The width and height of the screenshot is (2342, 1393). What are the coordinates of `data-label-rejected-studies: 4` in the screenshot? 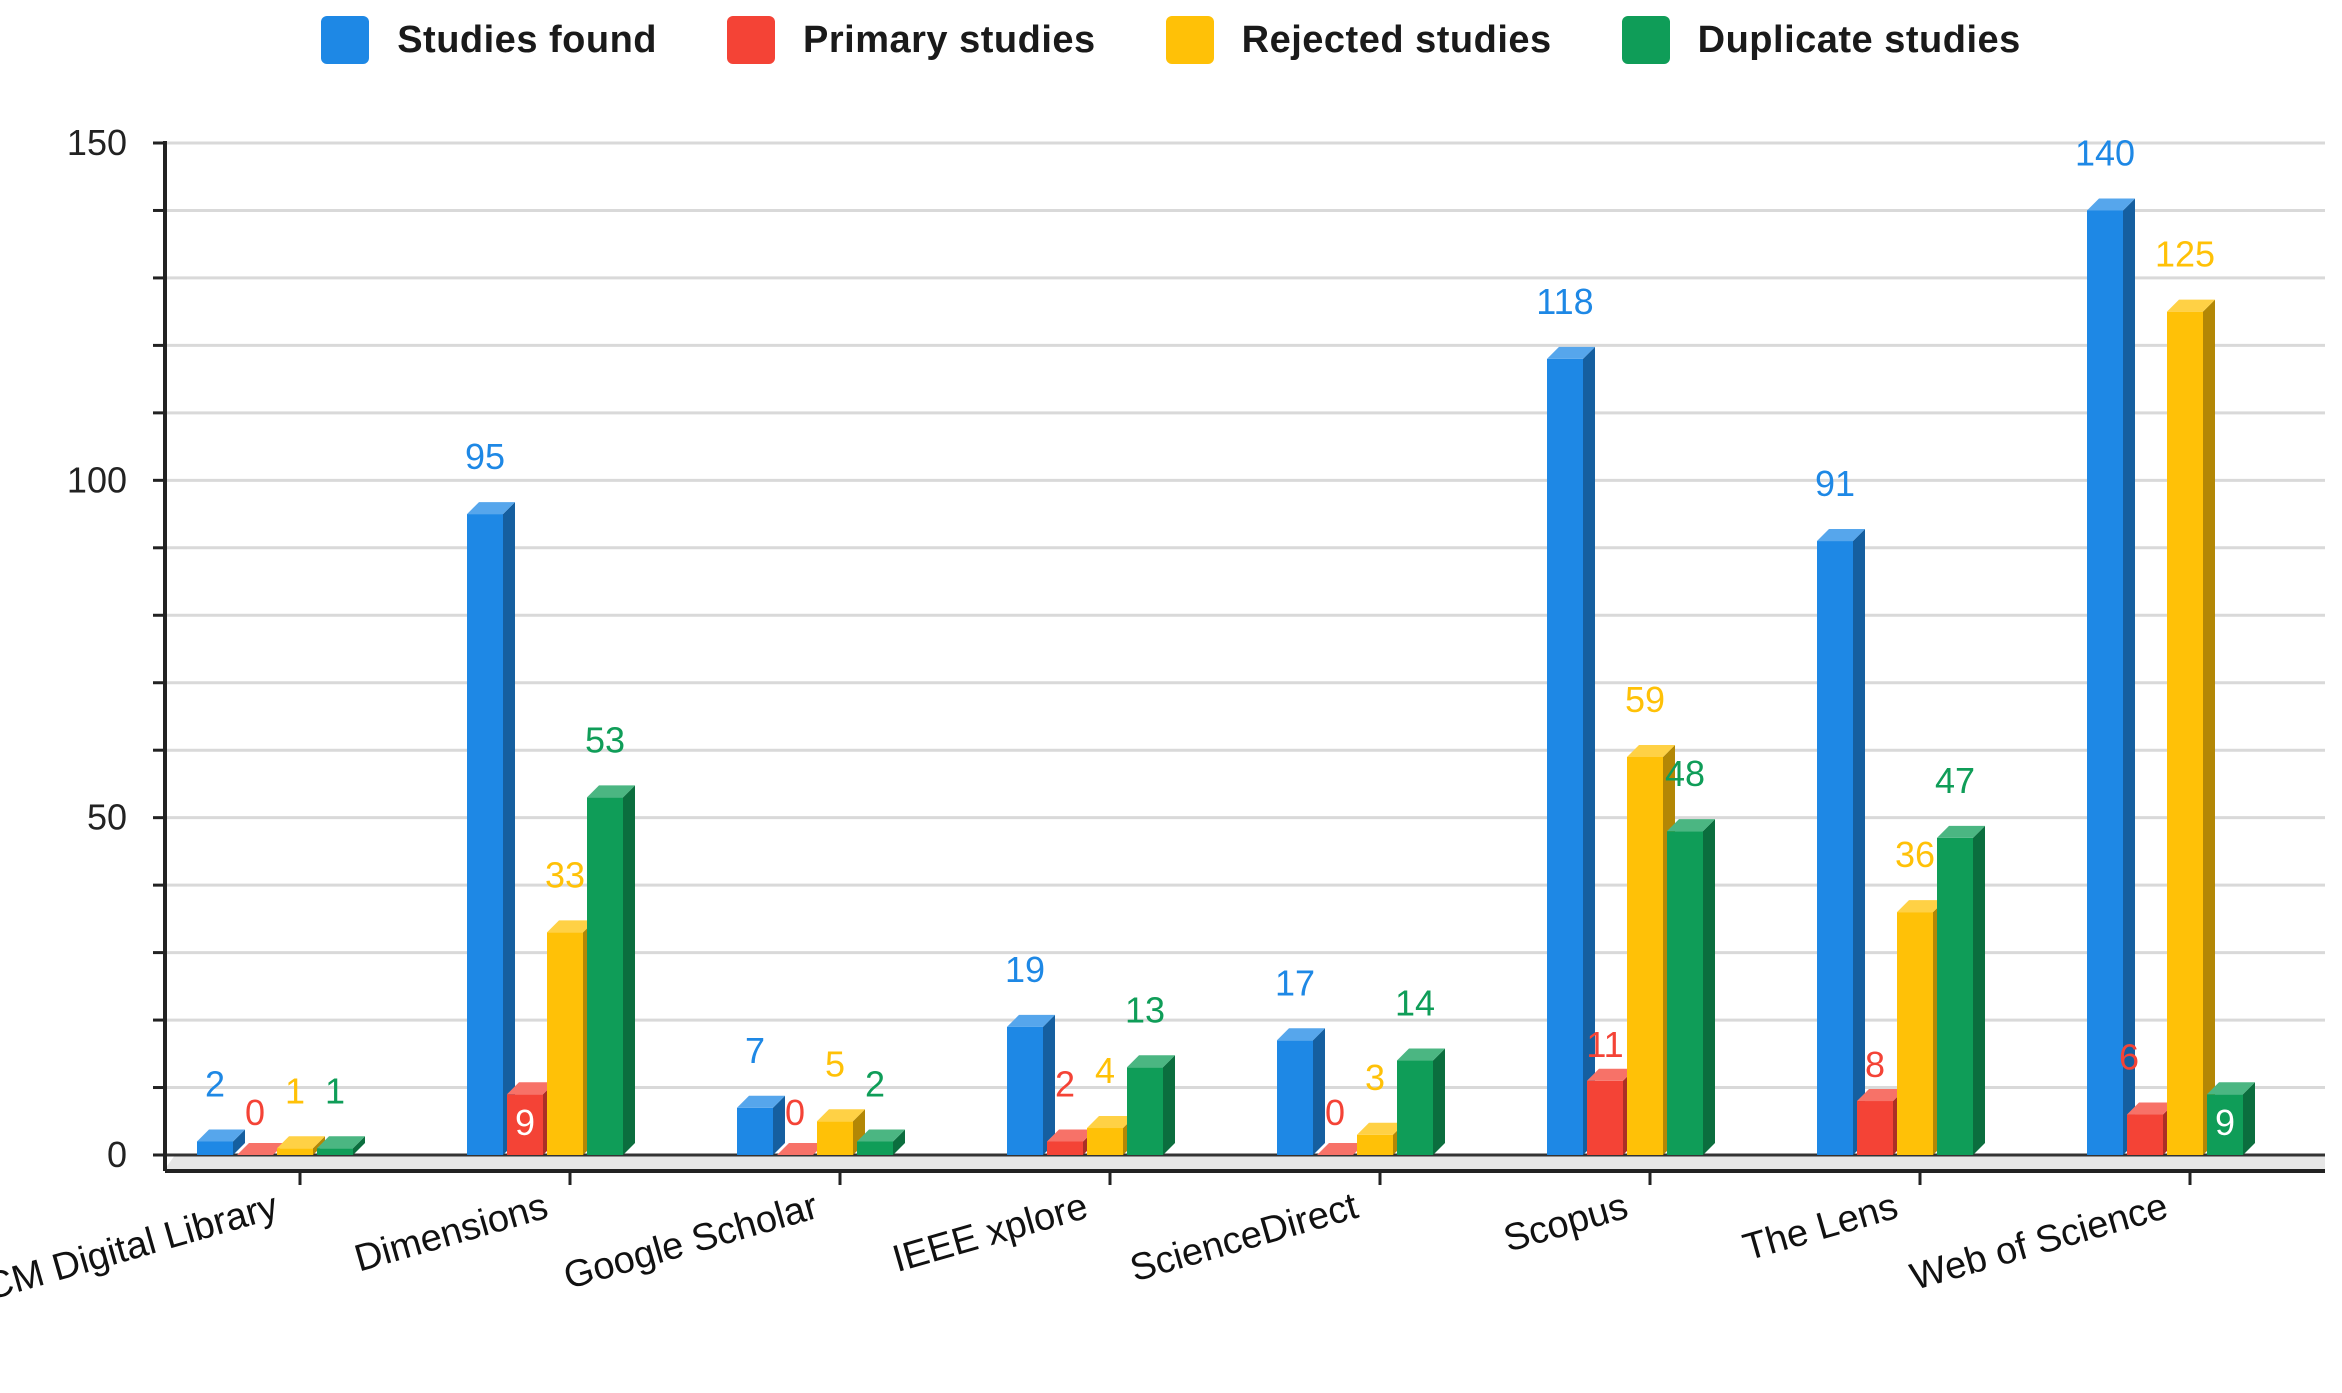 It's located at (1105, 1070).